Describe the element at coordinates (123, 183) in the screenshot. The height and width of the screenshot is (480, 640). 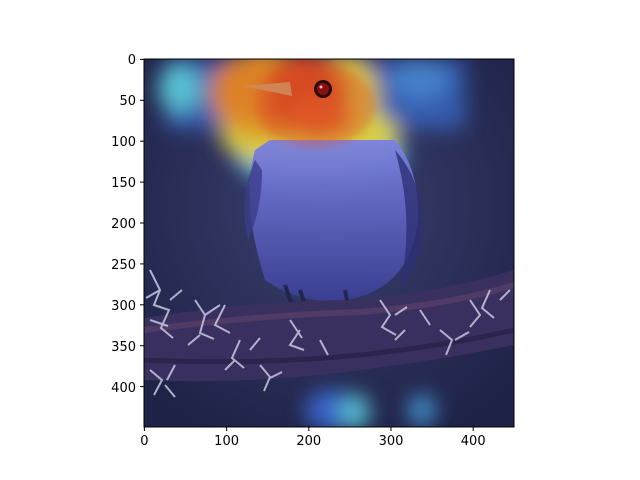
I see `y-tick-label: 150` at that location.